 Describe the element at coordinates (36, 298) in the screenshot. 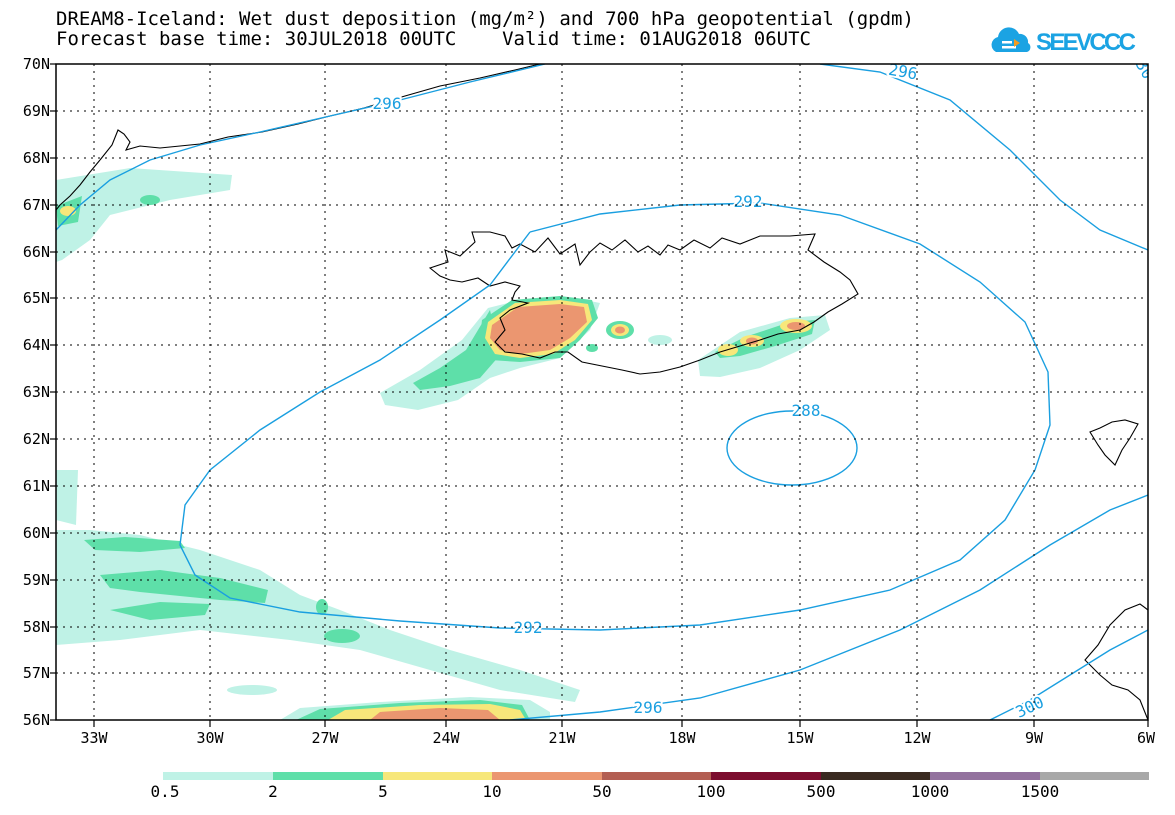

I see `lat-label: 65N` at that location.